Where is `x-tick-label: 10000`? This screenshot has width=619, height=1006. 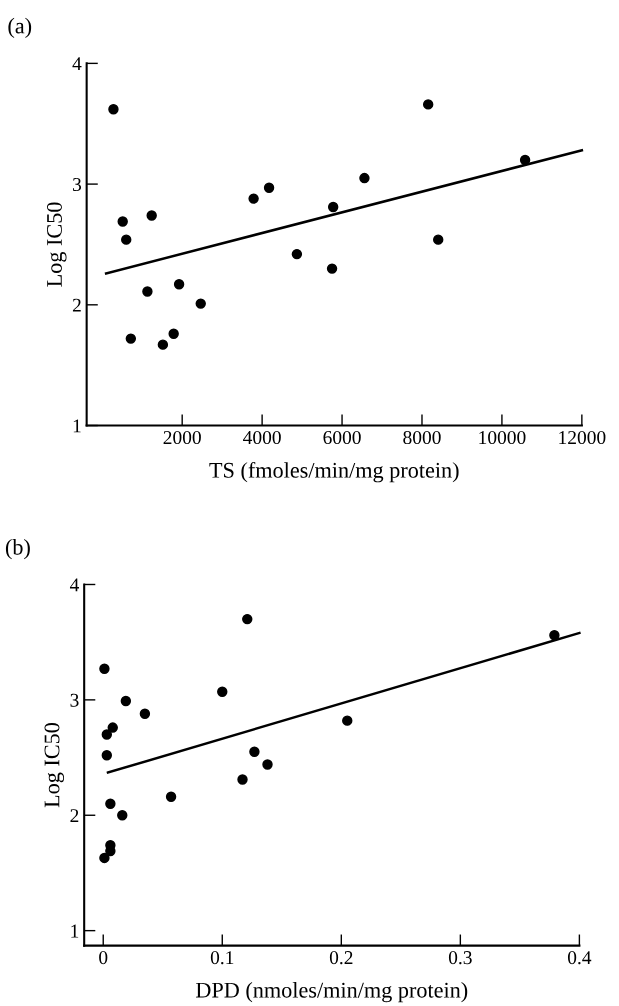 x-tick-label: 10000 is located at coordinates (502, 437).